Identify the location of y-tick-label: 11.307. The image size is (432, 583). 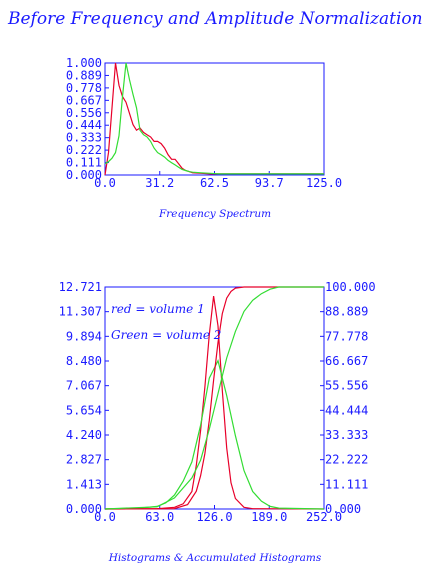
(80, 312).